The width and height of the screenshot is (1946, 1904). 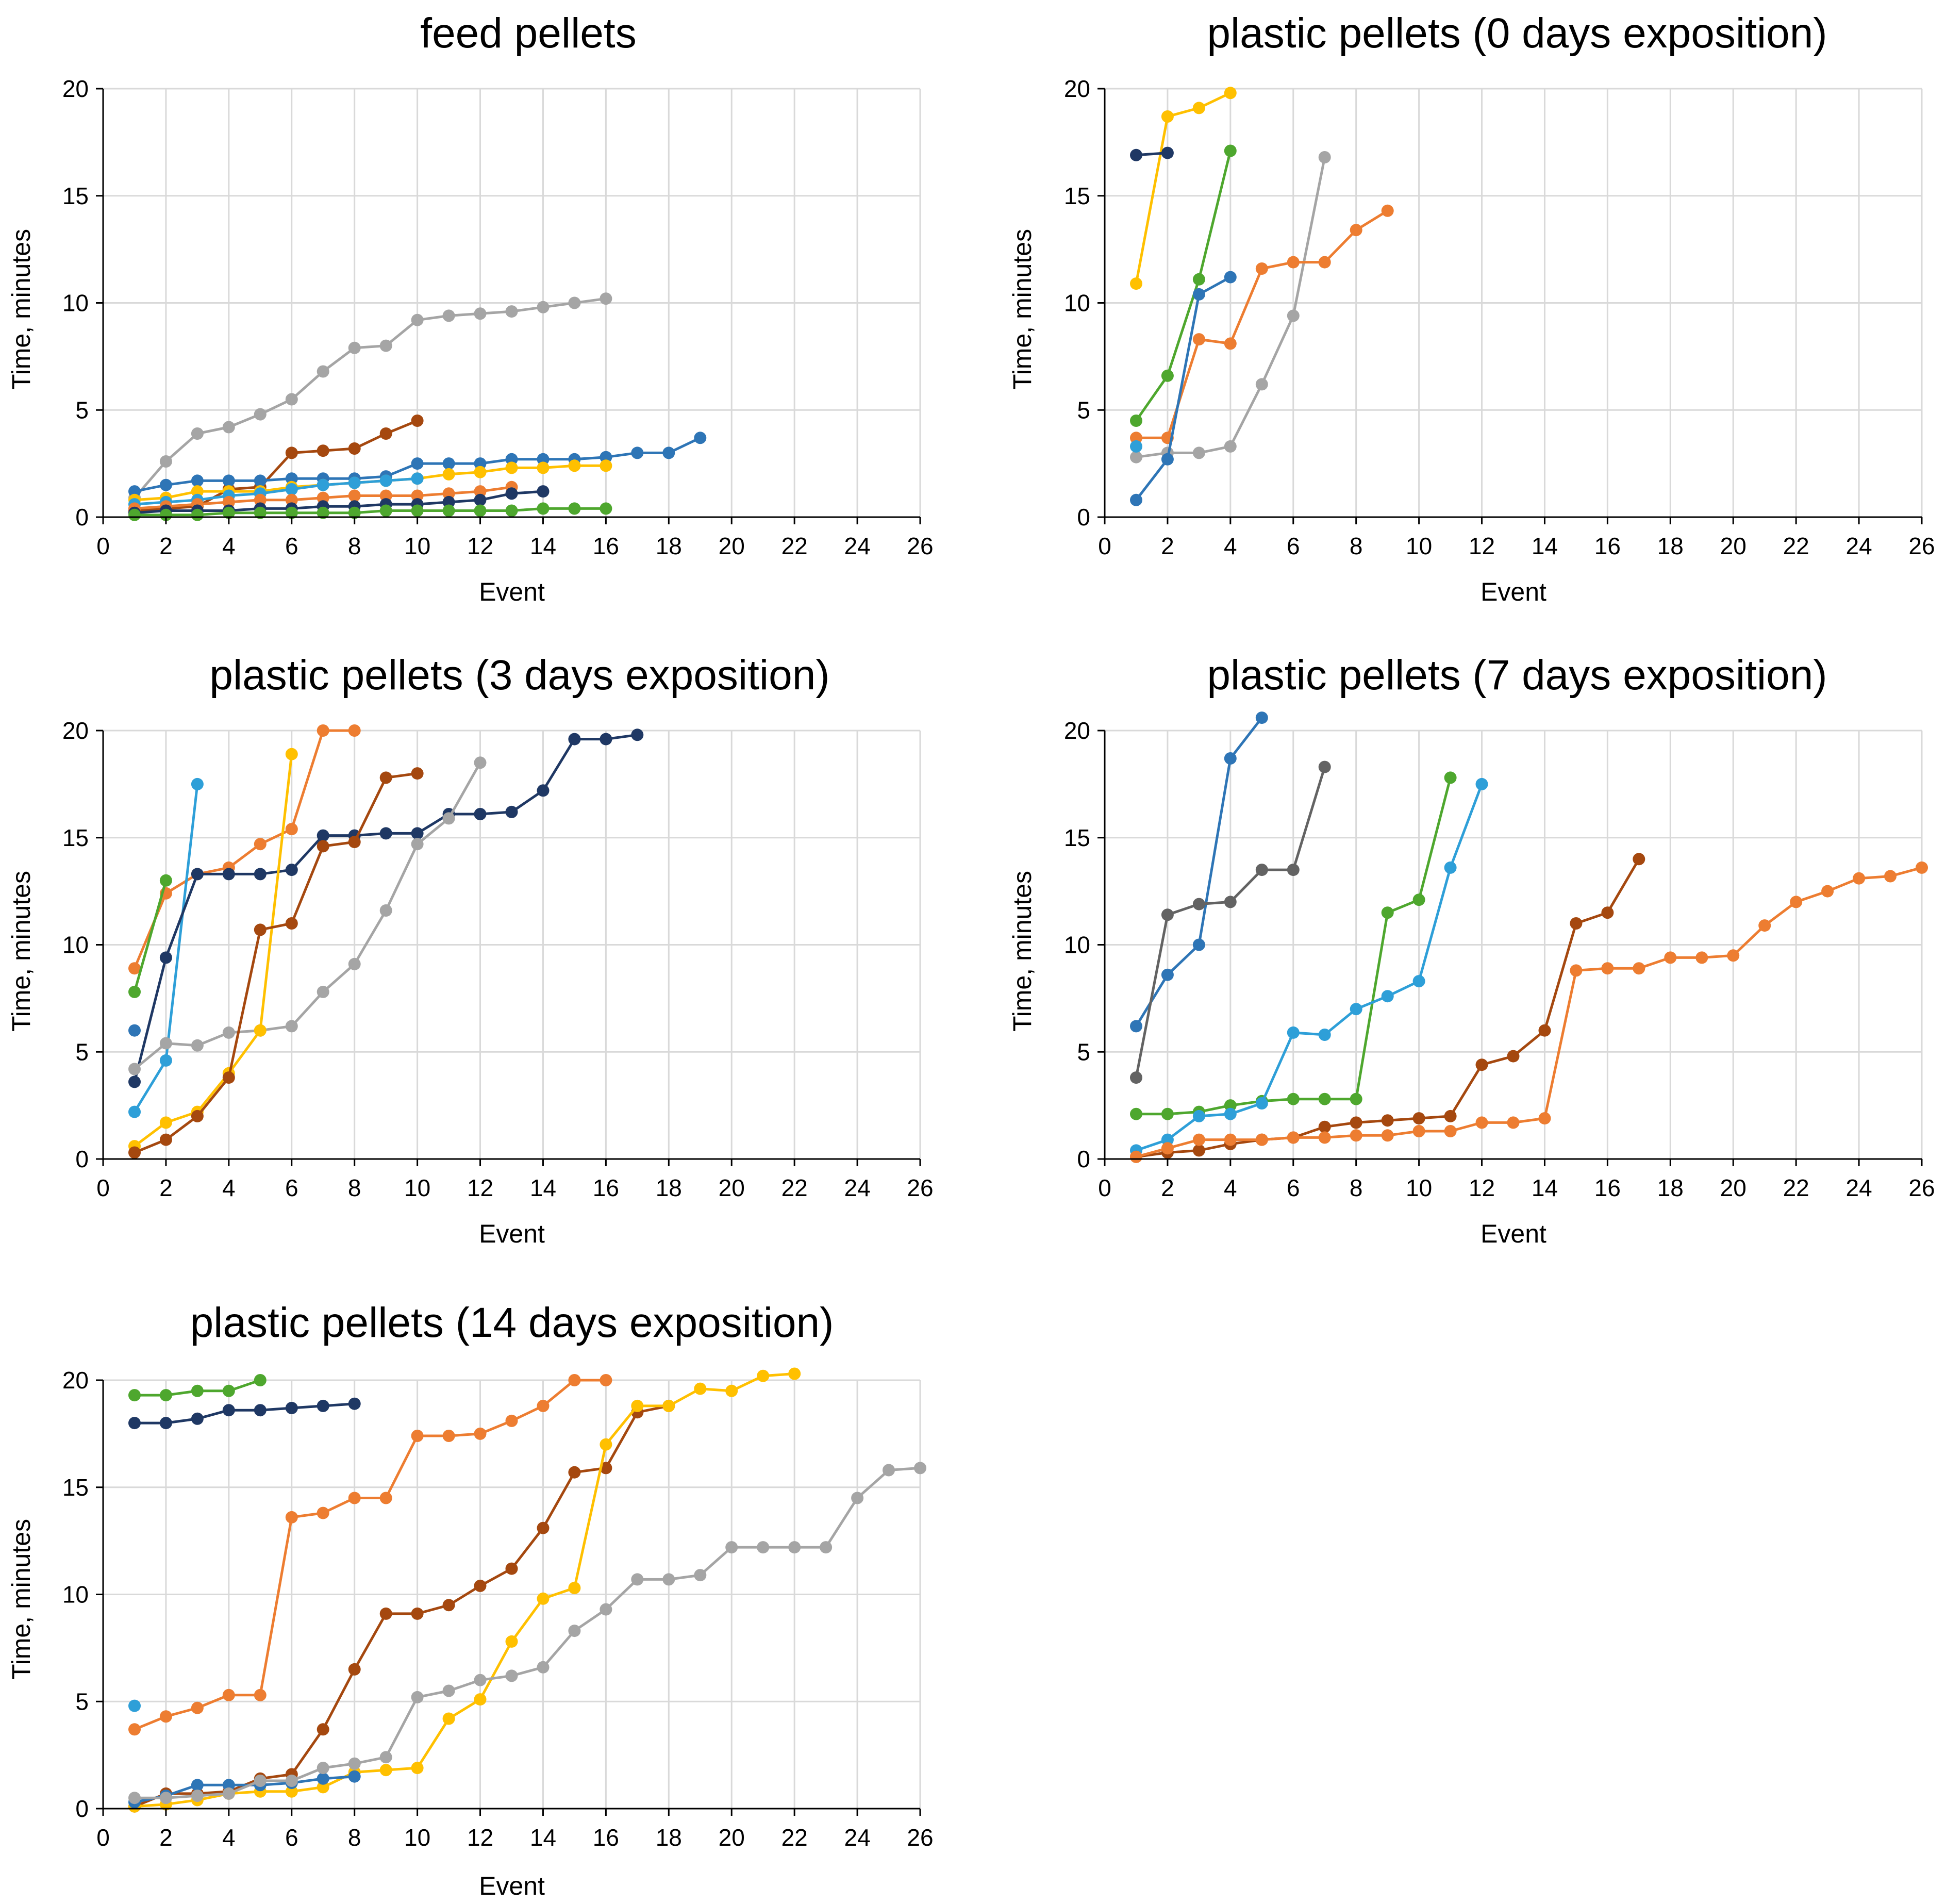 I want to click on x-tick-label: 4, so click(x=1230, y=1187).